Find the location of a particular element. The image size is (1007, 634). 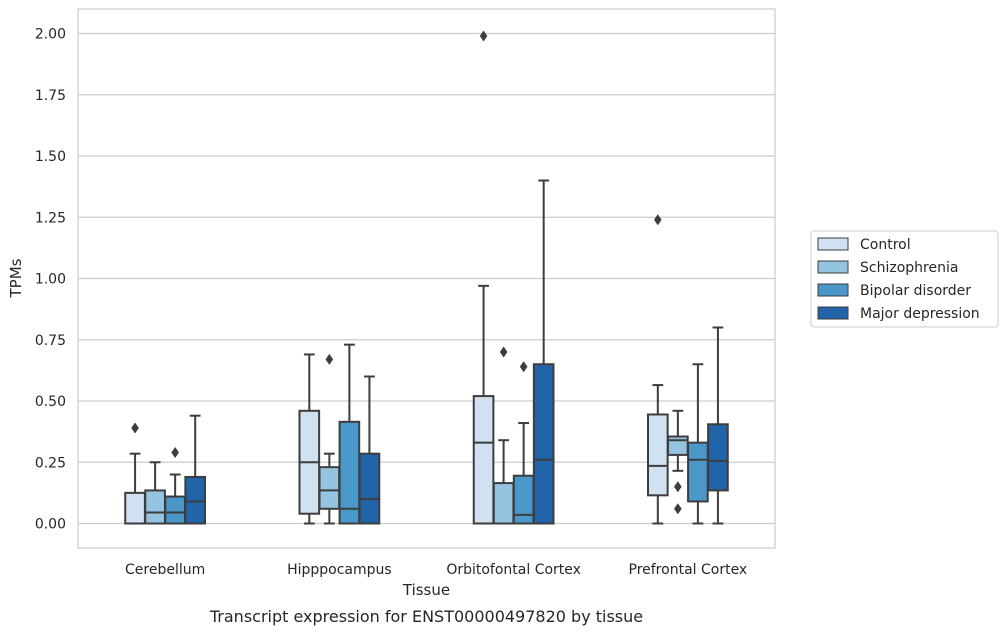

x-tick-label: Prefrontal Cortex is located at coordinates (688, 570).